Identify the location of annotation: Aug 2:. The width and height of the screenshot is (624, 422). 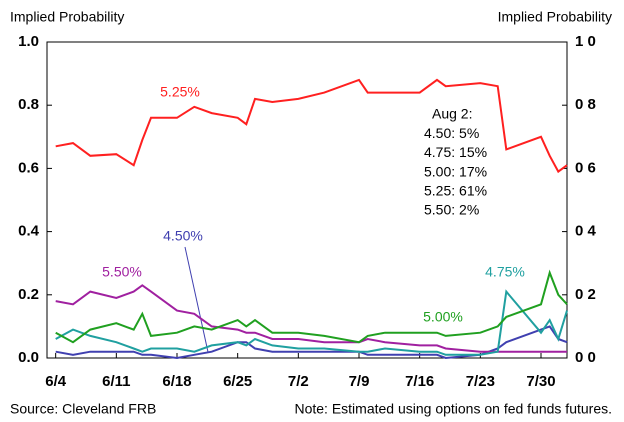
(452, 114).